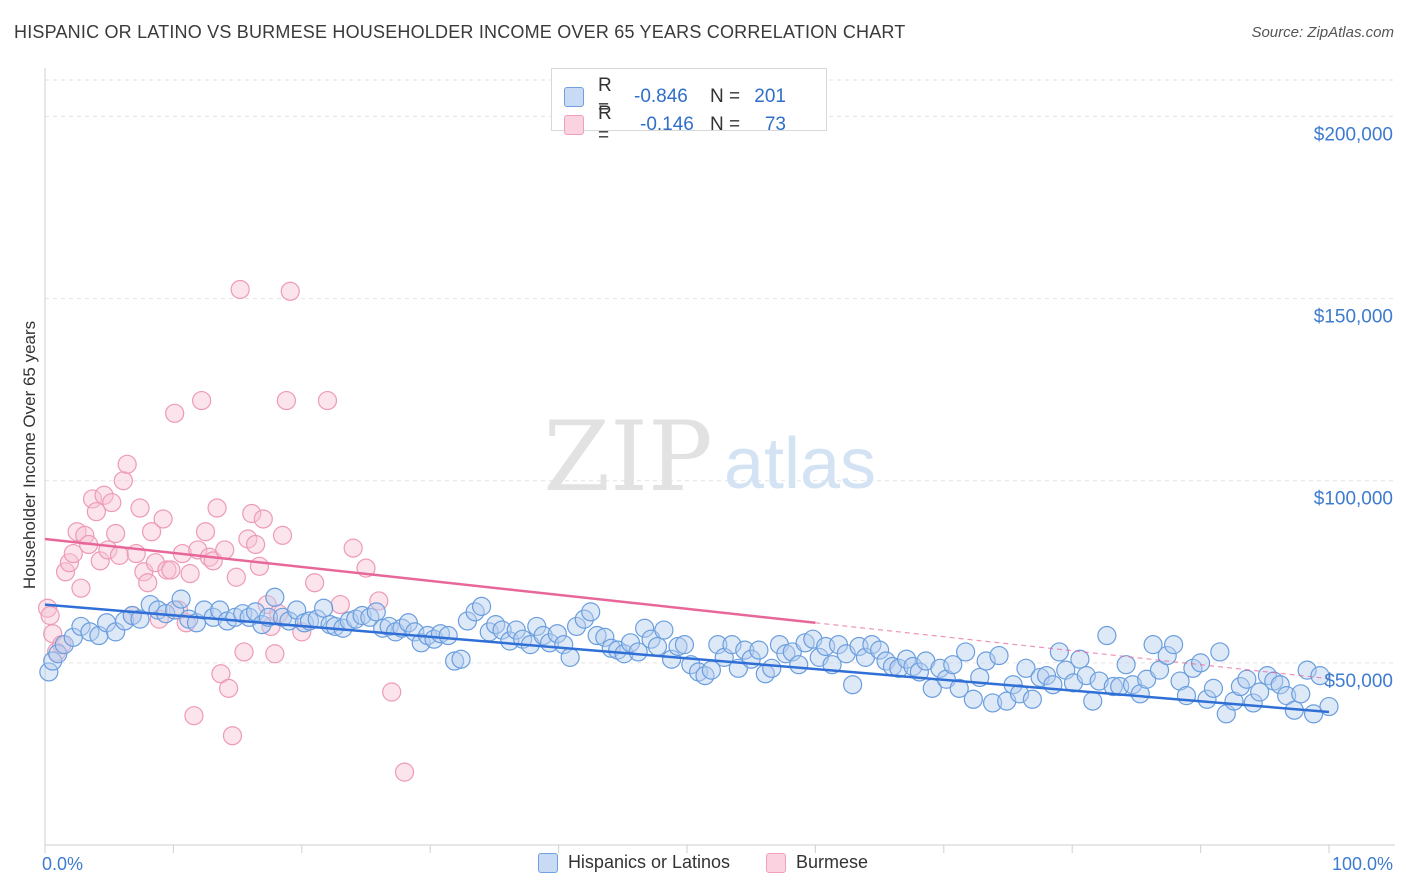  What do you see at coordinates (574, 125) in the screenshot?
I see `stats-swatch-burmese` at bounding box center [574, 125].